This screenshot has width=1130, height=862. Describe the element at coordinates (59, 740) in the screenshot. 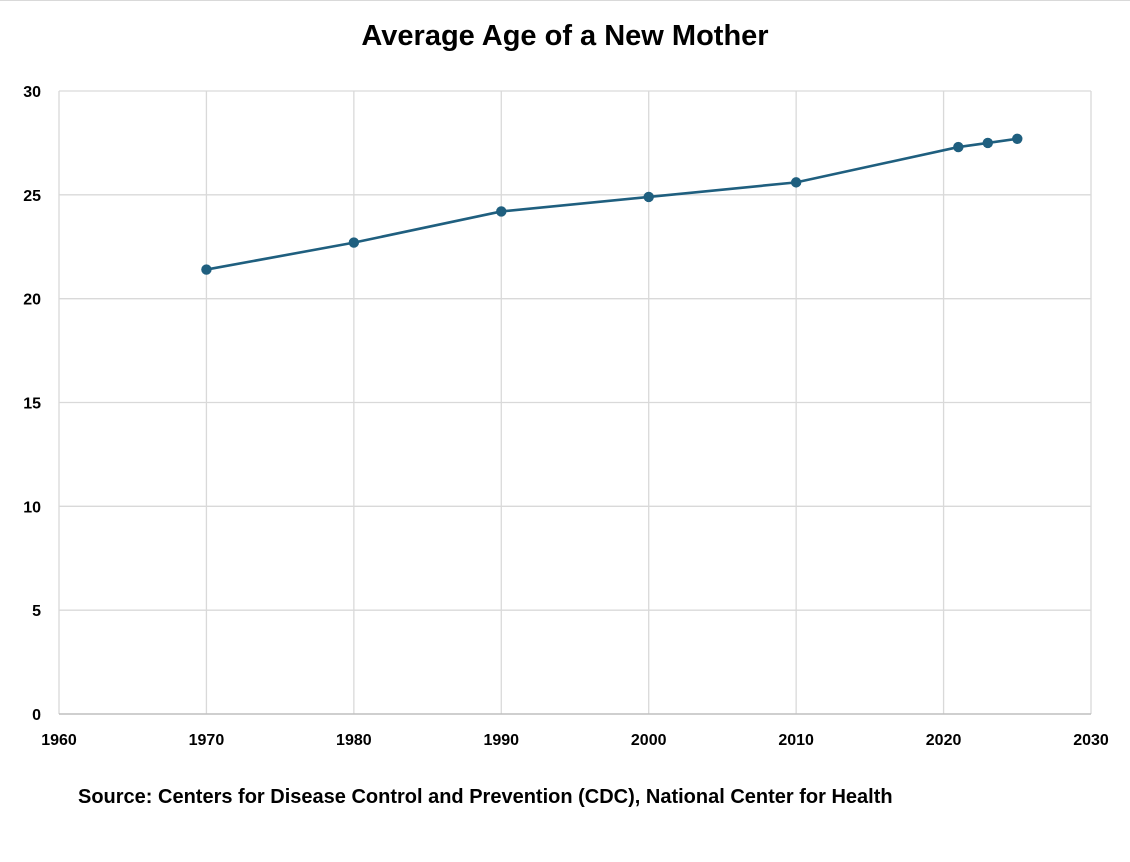

I see `x-tick-label: 1960` at that location.